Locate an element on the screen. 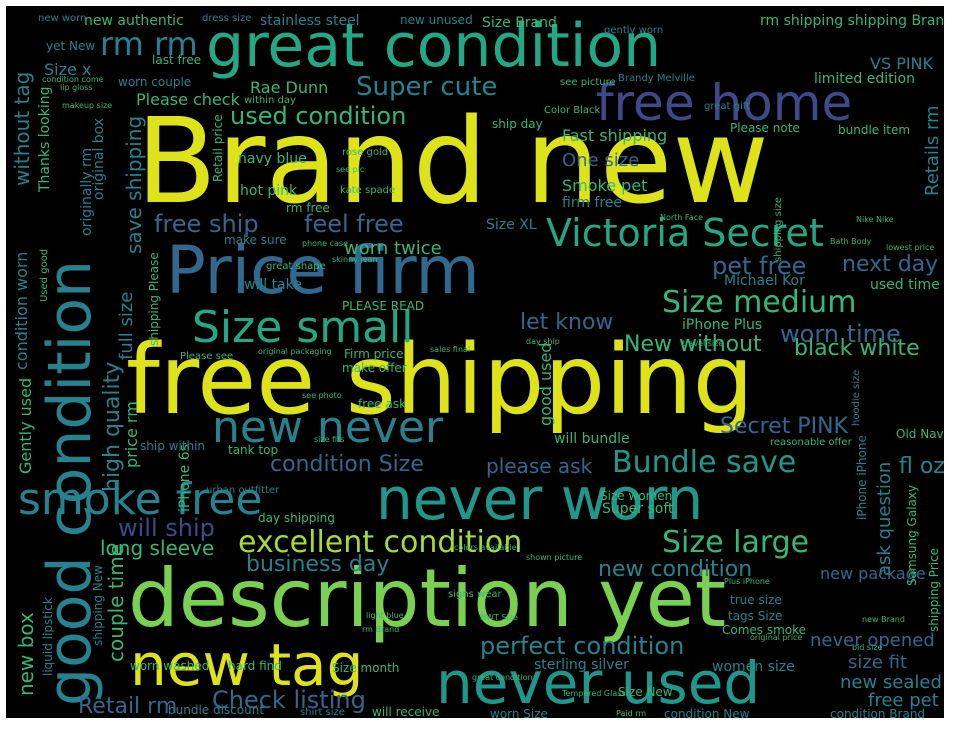 This screenshot has height=739, width=968. word-nwt-size: NWT Size is located at coordinates (499, 617).